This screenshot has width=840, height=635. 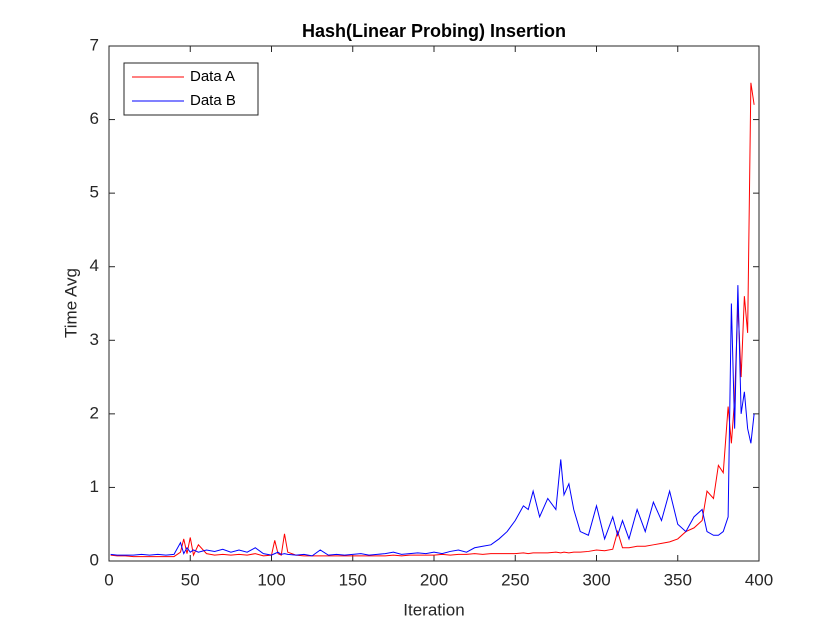 What do you see at coordinates (94, 118) in the screenshot?
I see `y-tick-label: 6` at bounding box center [94, 118].